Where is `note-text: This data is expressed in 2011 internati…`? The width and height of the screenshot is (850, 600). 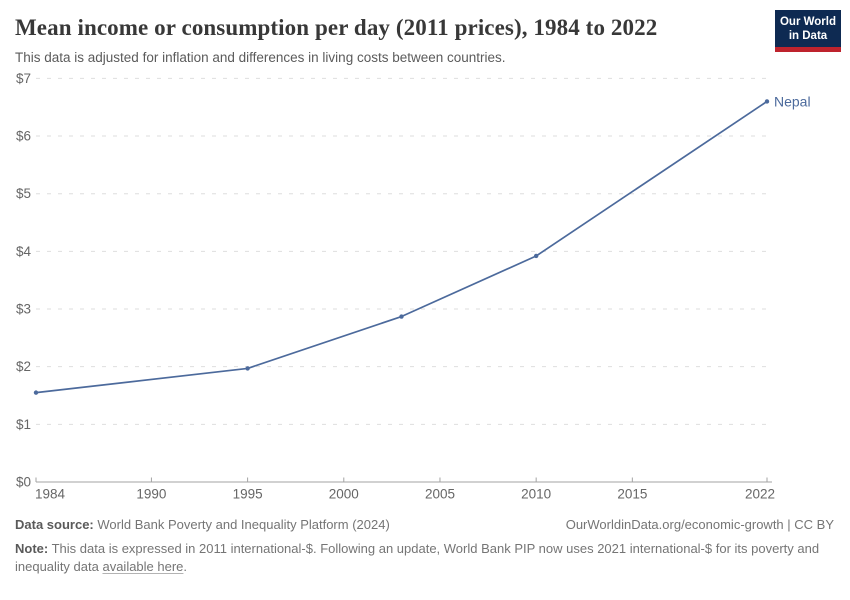
note-text: This data is expressed in 2011 internati… is located at coordinates (417, 557).